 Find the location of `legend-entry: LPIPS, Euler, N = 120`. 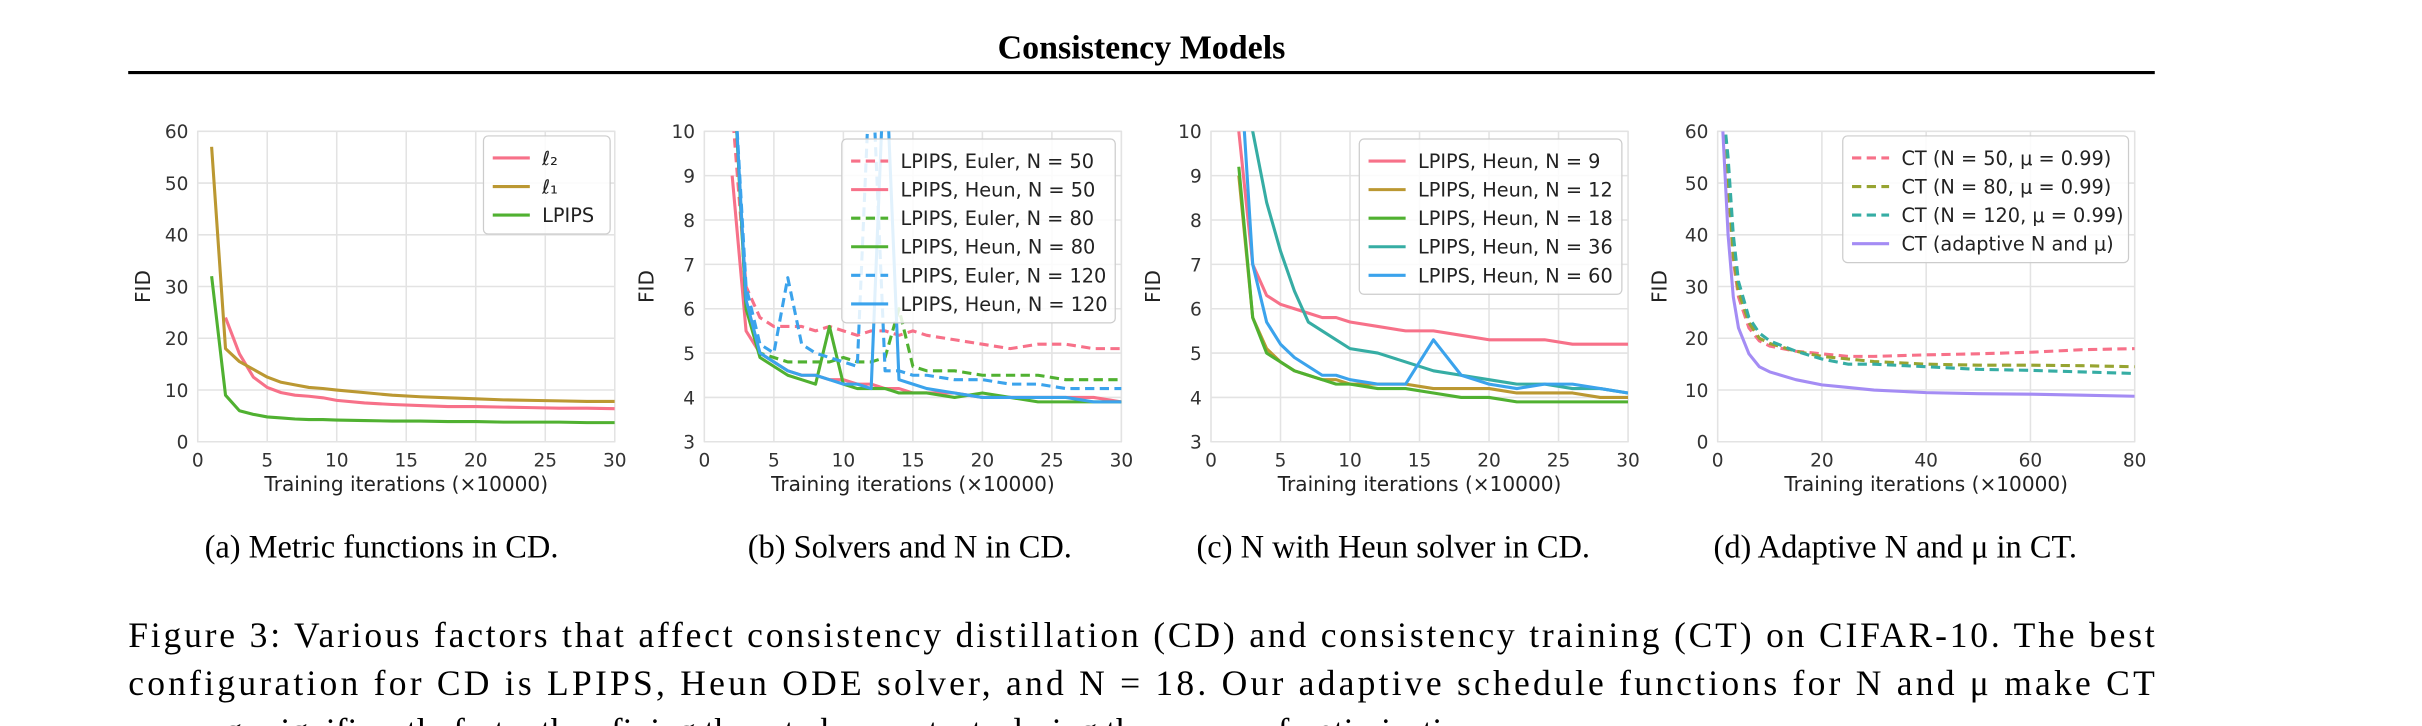

legend-entry: LPIPS, Euler, N = 120 is located at coordinates (1004, 275).